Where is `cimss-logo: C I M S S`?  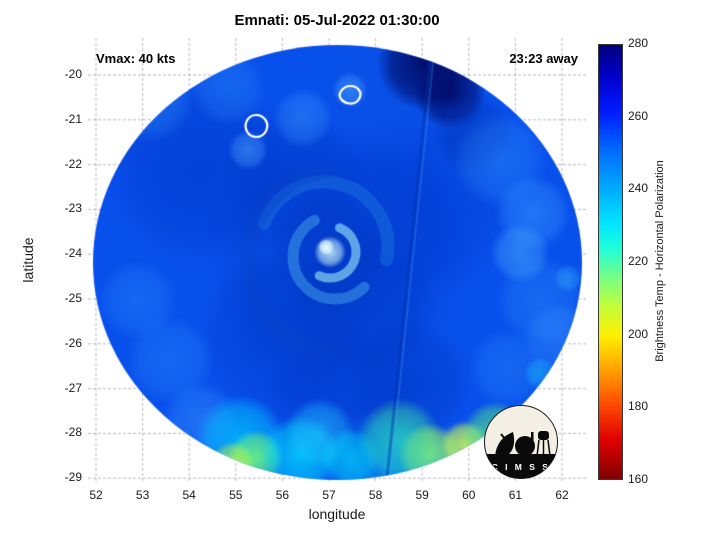 cimss-logo: C I M S S is located at coordinates (521, 442).